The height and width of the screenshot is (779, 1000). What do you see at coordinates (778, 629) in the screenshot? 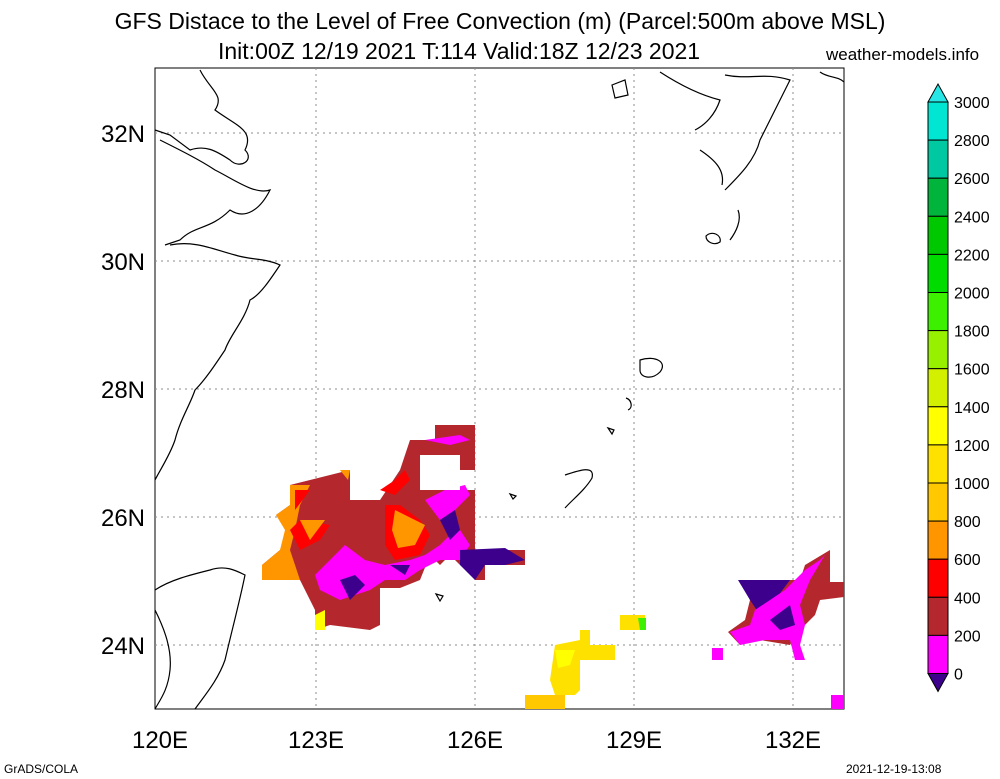
I see `lfc-shading-east` at bounding box center [778, 629].